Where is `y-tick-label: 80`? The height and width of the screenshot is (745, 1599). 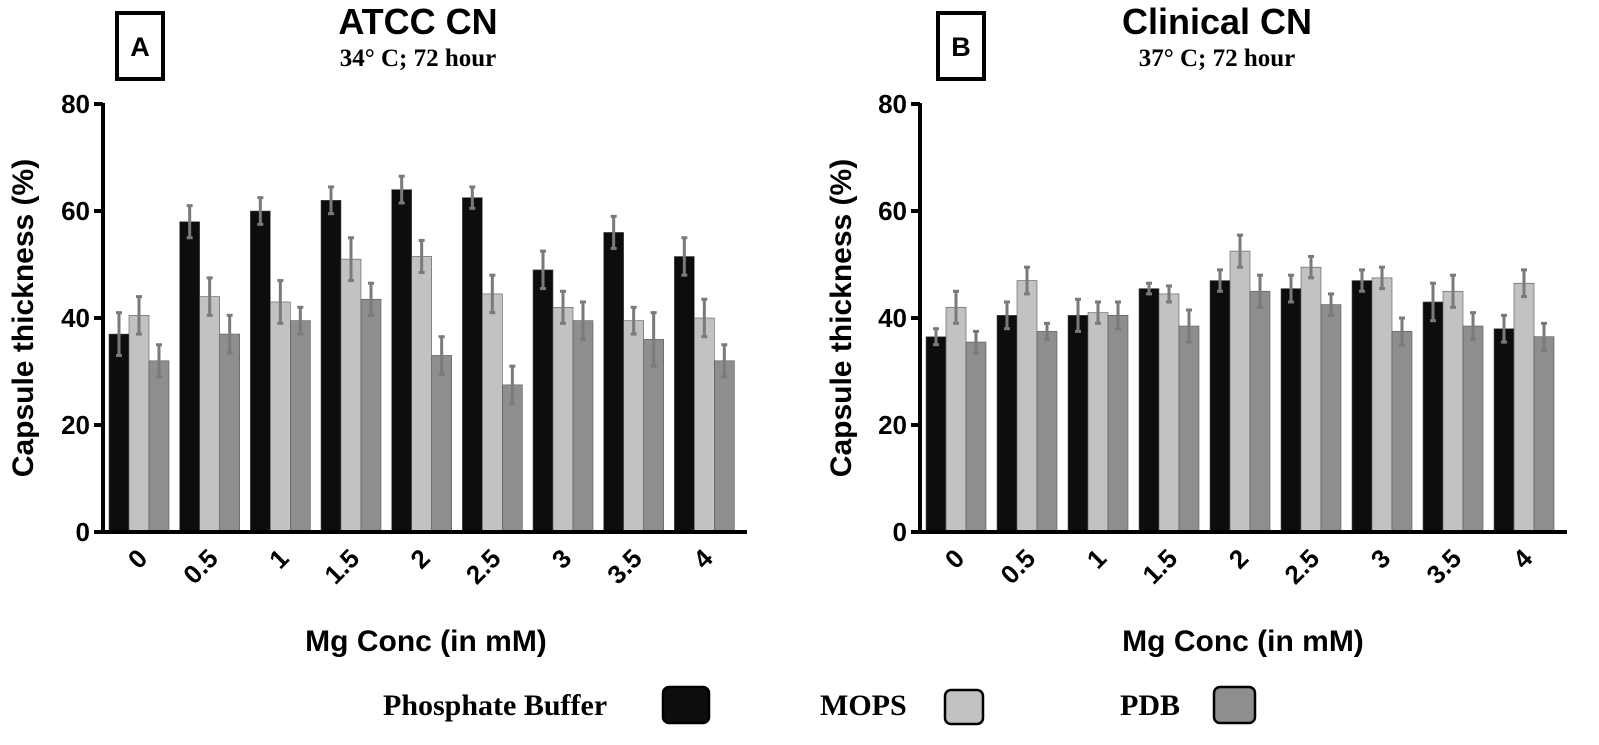
y-tick-label: 80 is located at coordinates (892, 104).